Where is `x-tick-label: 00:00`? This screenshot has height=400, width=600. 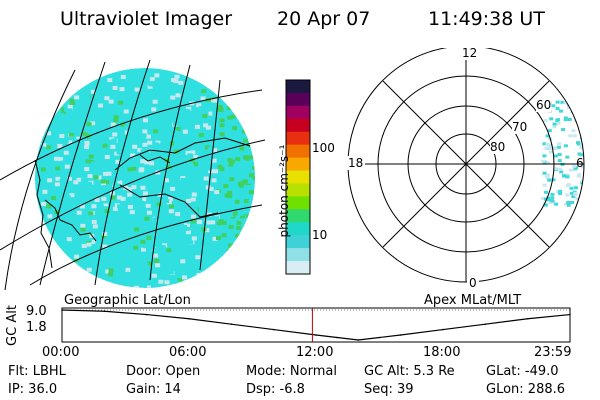
x-tick-label: 00:00 is located at coordinates (61, 352).